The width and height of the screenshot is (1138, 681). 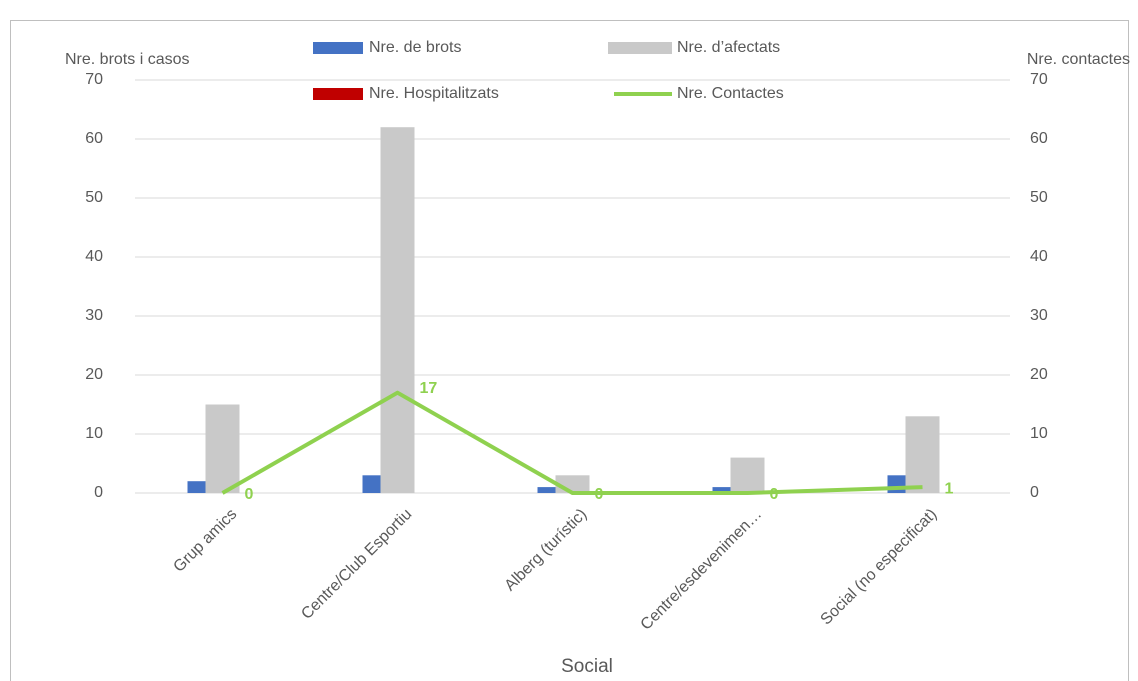 What do you see at coordinates (94, 197) in the screenshot?
I see `y-tick-label: 50` at bounding box center [94, 197].